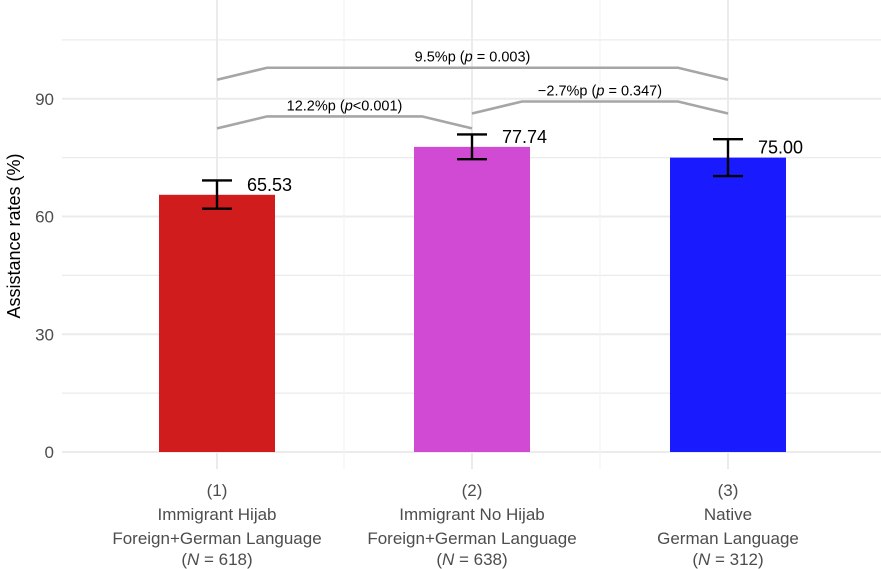 The height and width of the screenshot is (569, 881). Describe the element at coordinates (728, 538) in the screenshot. I see `x-tick-label-line: German Language` at that location.